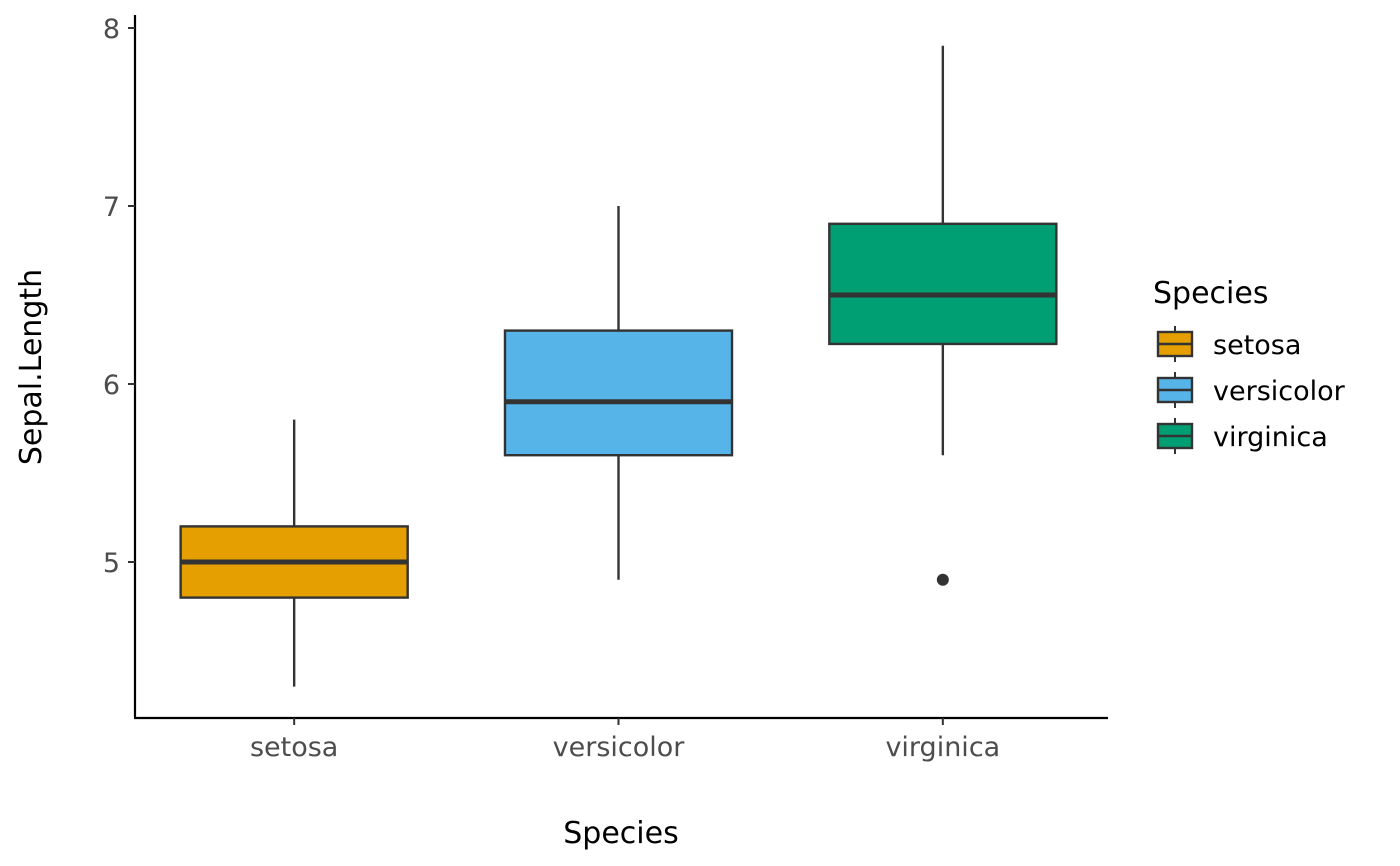 The width and height of the screenshot is (1400, 866). What do you see at coordinates (942, 579) in the screenshot?
I see `outlier-point` at bounding box center [942, 579].